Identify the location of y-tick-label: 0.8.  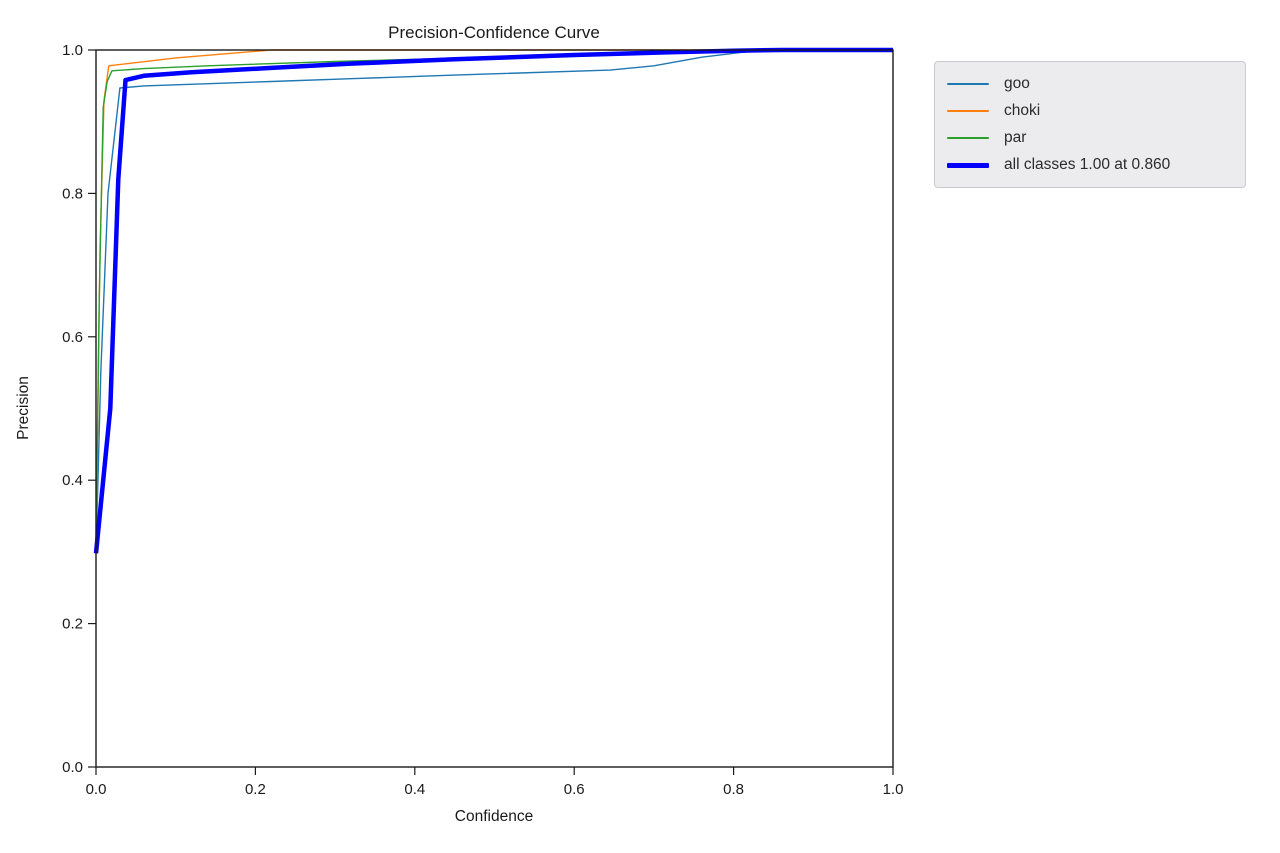
(72, 193).